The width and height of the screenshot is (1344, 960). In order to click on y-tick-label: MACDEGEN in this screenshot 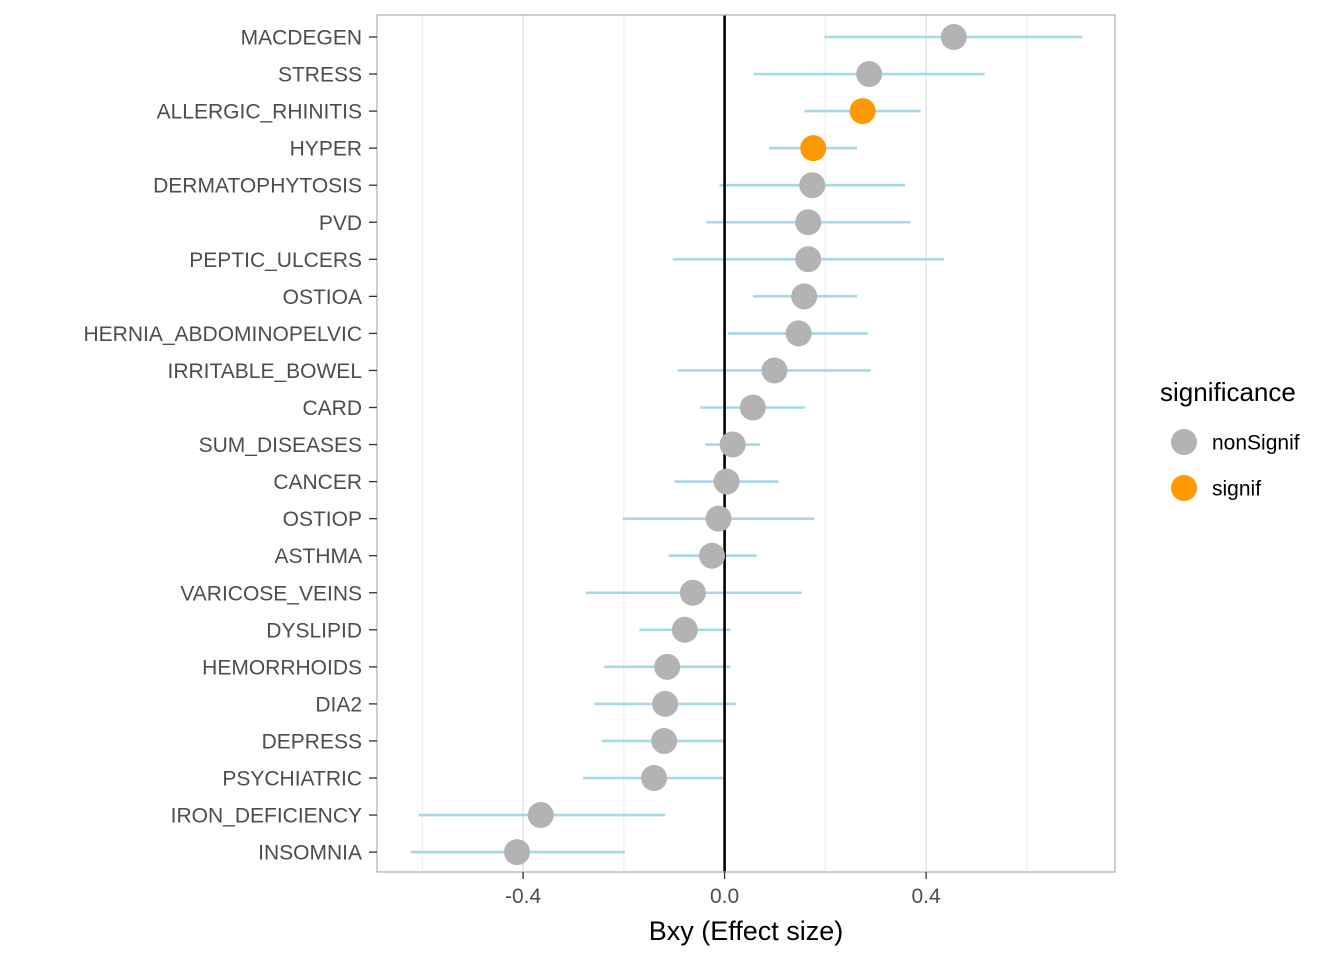, I will do `click(301, 38)`.